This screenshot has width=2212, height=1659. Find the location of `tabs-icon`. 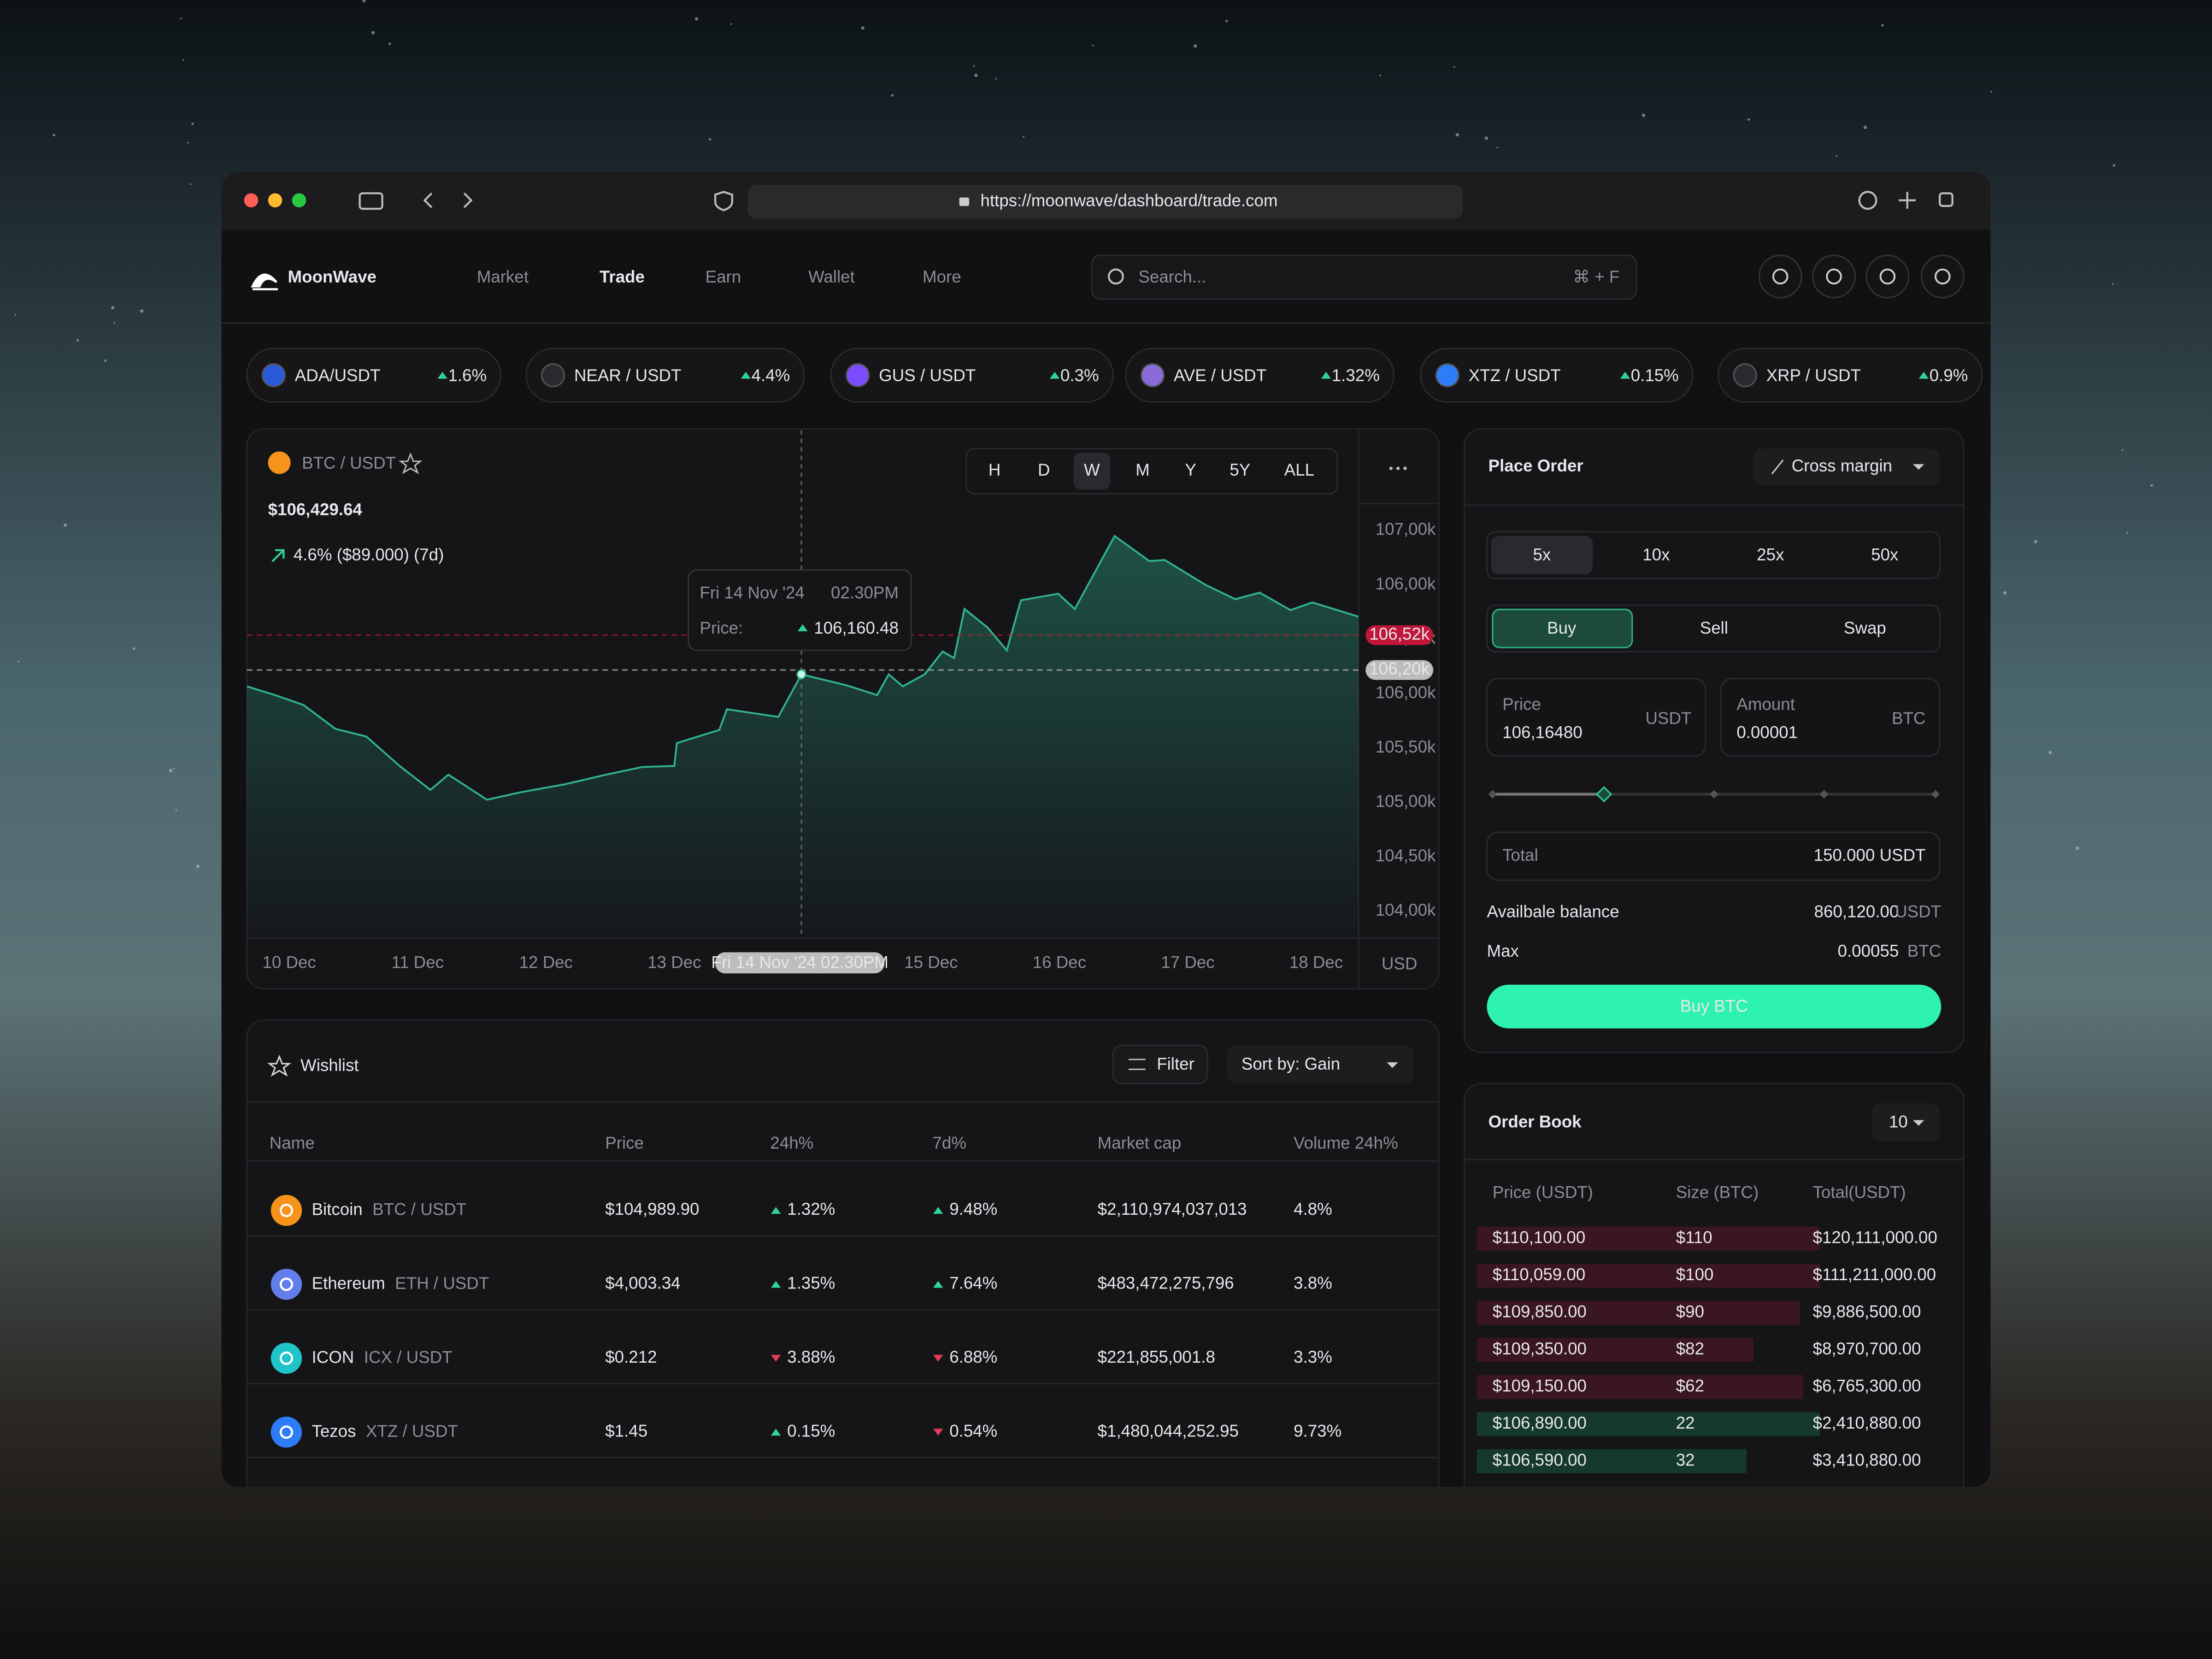

tabs-icon is located at coordinates (1946, 199).